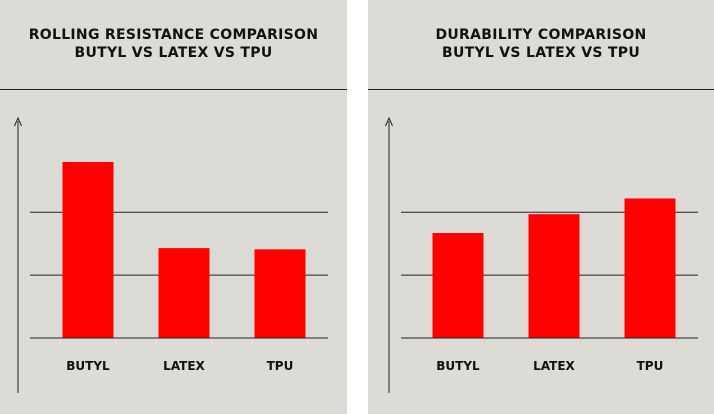 Image resolution: width=714 pixels, height=414 pixels. I want to click on chart-title-line-1: DURABILITY COMPARISON, so click(541, 35).